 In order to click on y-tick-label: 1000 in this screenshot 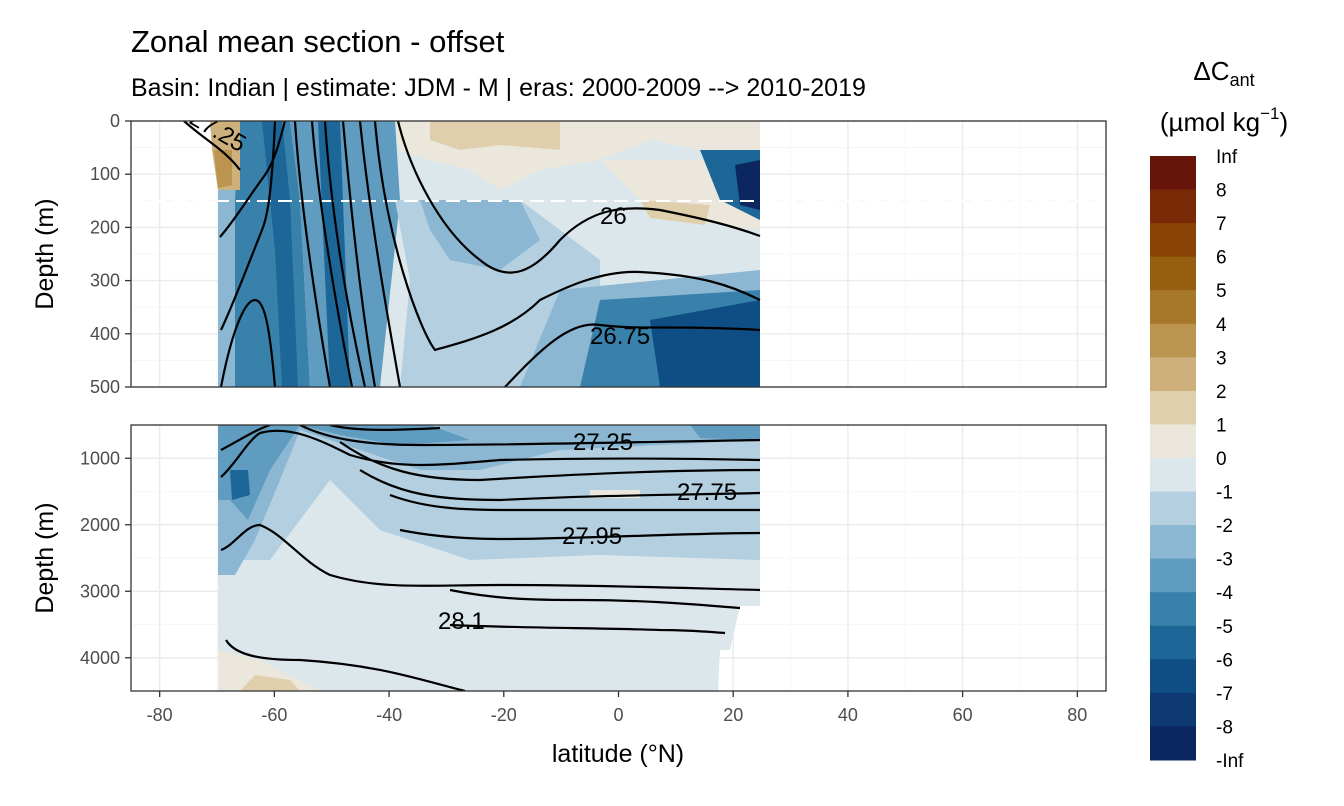, I will do `click(100, 458)`.